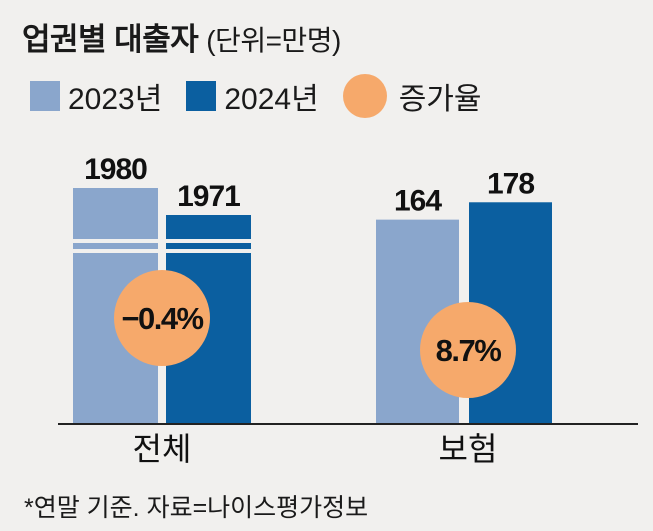 The image size is (653, 531). What do you see at coordinates (115, 169) in the screenshot?
I see `data-label: 1980` at bounding box center [115, 169].